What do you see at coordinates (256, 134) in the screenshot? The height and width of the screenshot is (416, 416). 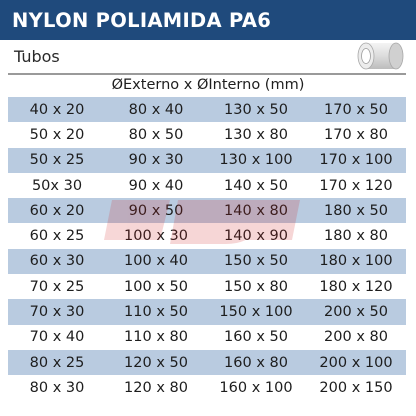 I see `table-cell: 130 x 80` at bounding box center [256, 134].